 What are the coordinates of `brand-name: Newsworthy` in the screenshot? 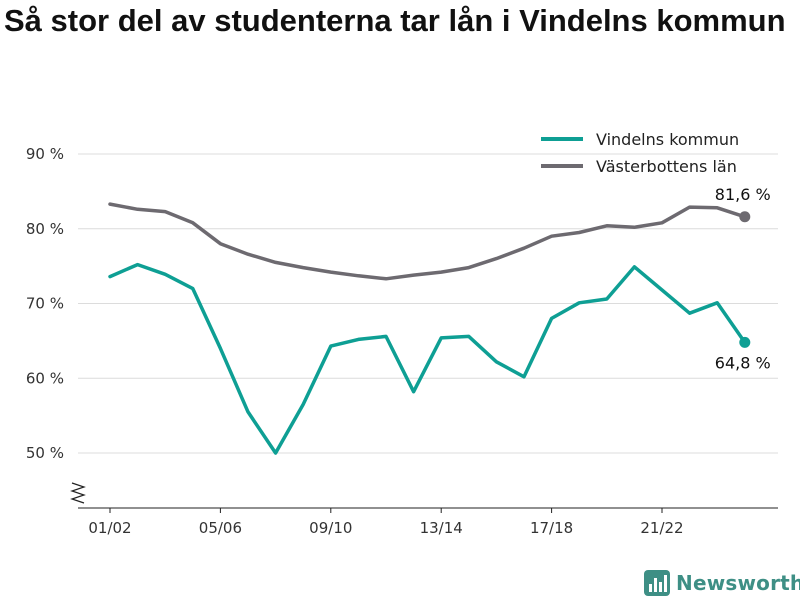 It's located at (738, 583).